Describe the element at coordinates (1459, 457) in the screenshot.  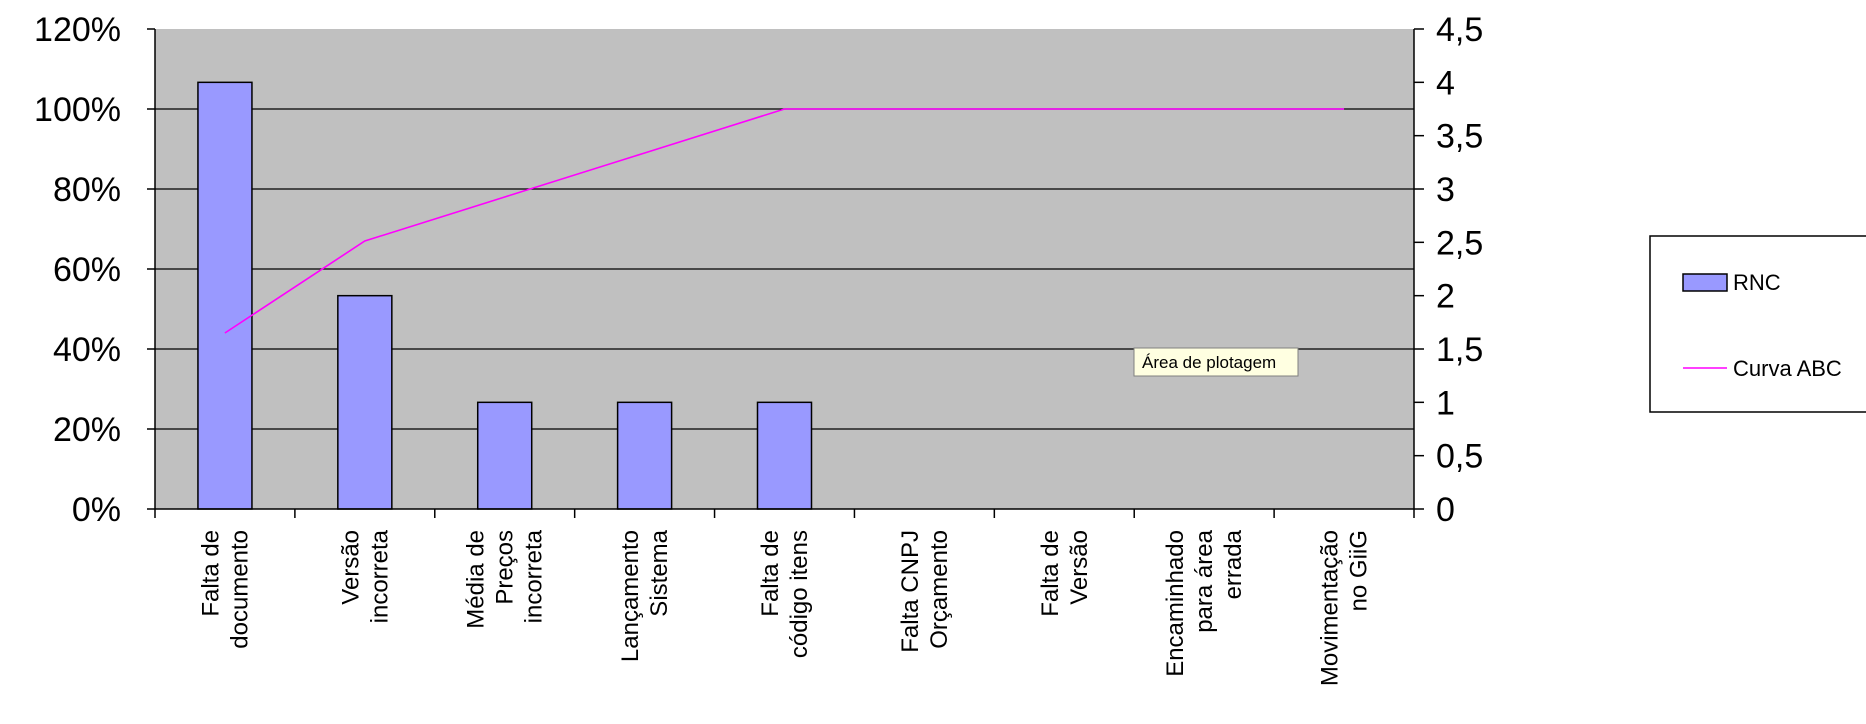
I see `right-axis-tick-label: 0,5` at that location.